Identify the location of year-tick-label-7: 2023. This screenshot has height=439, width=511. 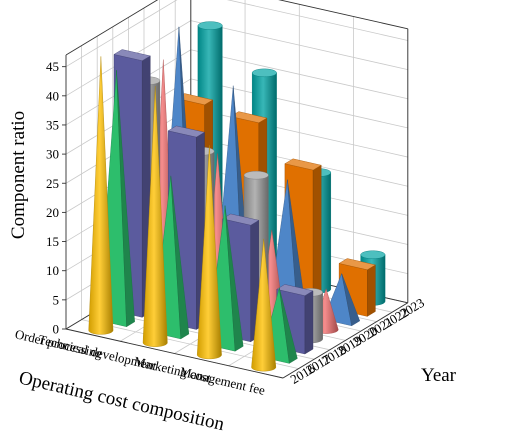
(412, 308).